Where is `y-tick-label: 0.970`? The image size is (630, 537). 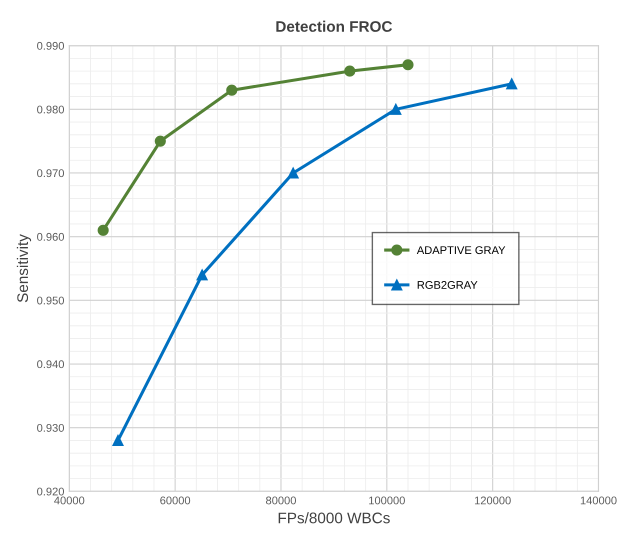
y-tick-label: 0.970 is located at coordinates (50, 173).